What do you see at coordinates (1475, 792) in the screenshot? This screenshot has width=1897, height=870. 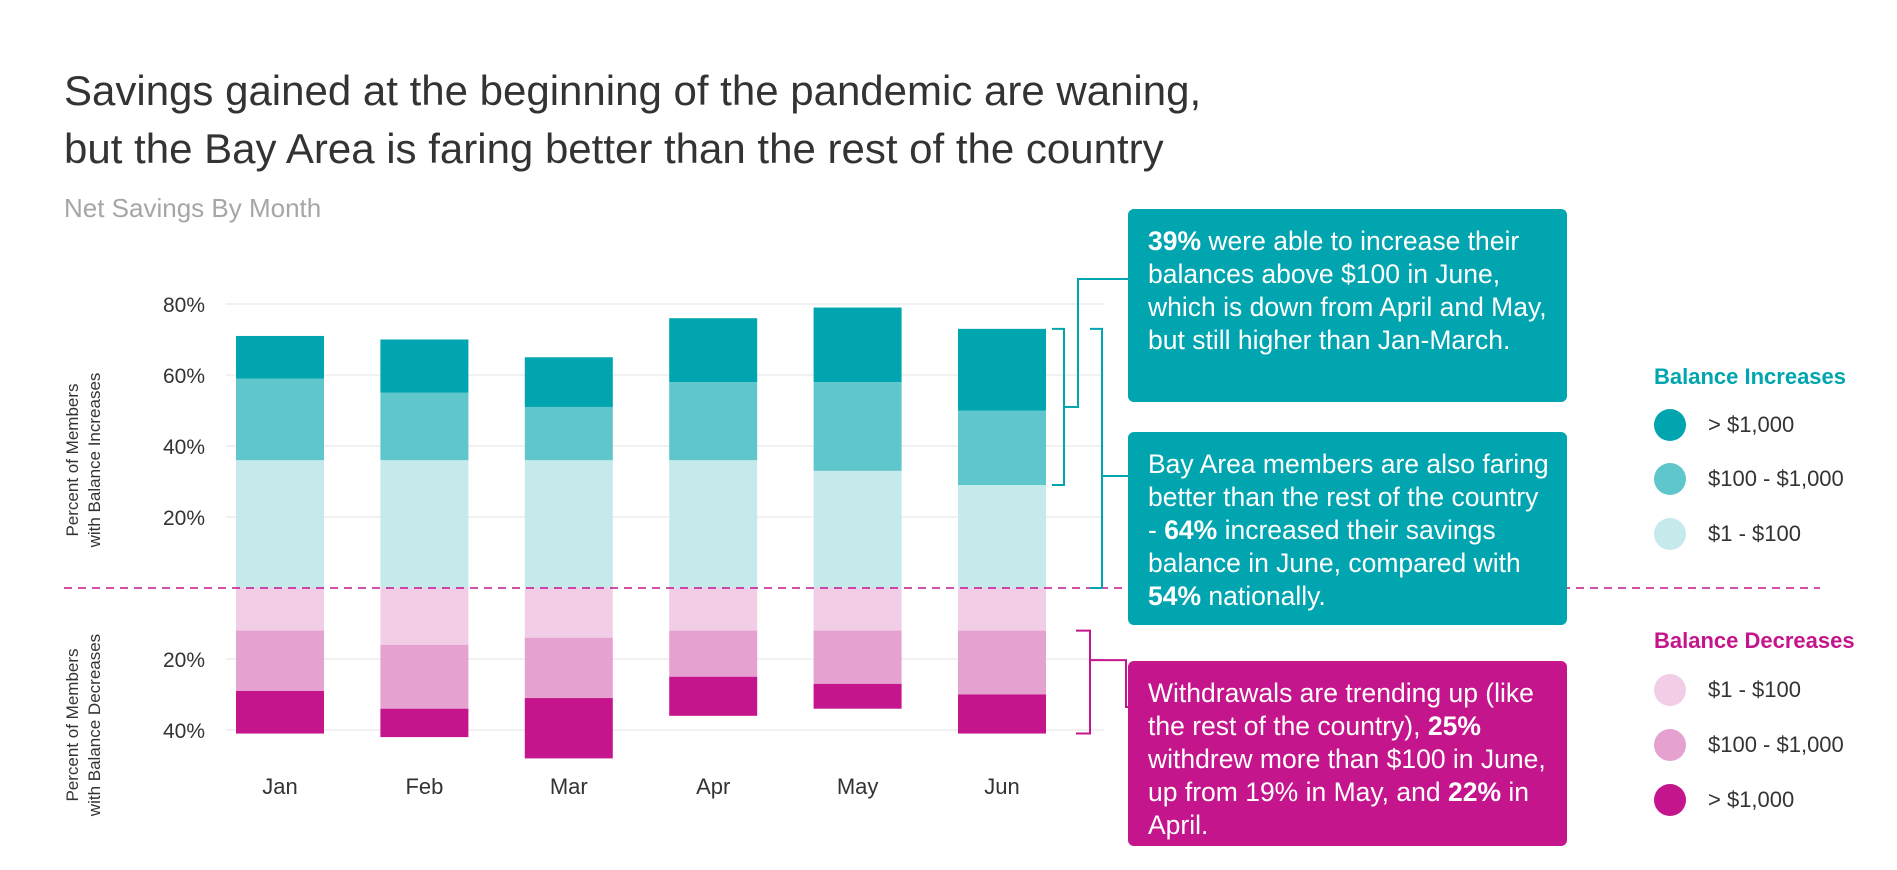 I see `callout-3-highlight-b: 22%` at bounding box center [1475, 792].